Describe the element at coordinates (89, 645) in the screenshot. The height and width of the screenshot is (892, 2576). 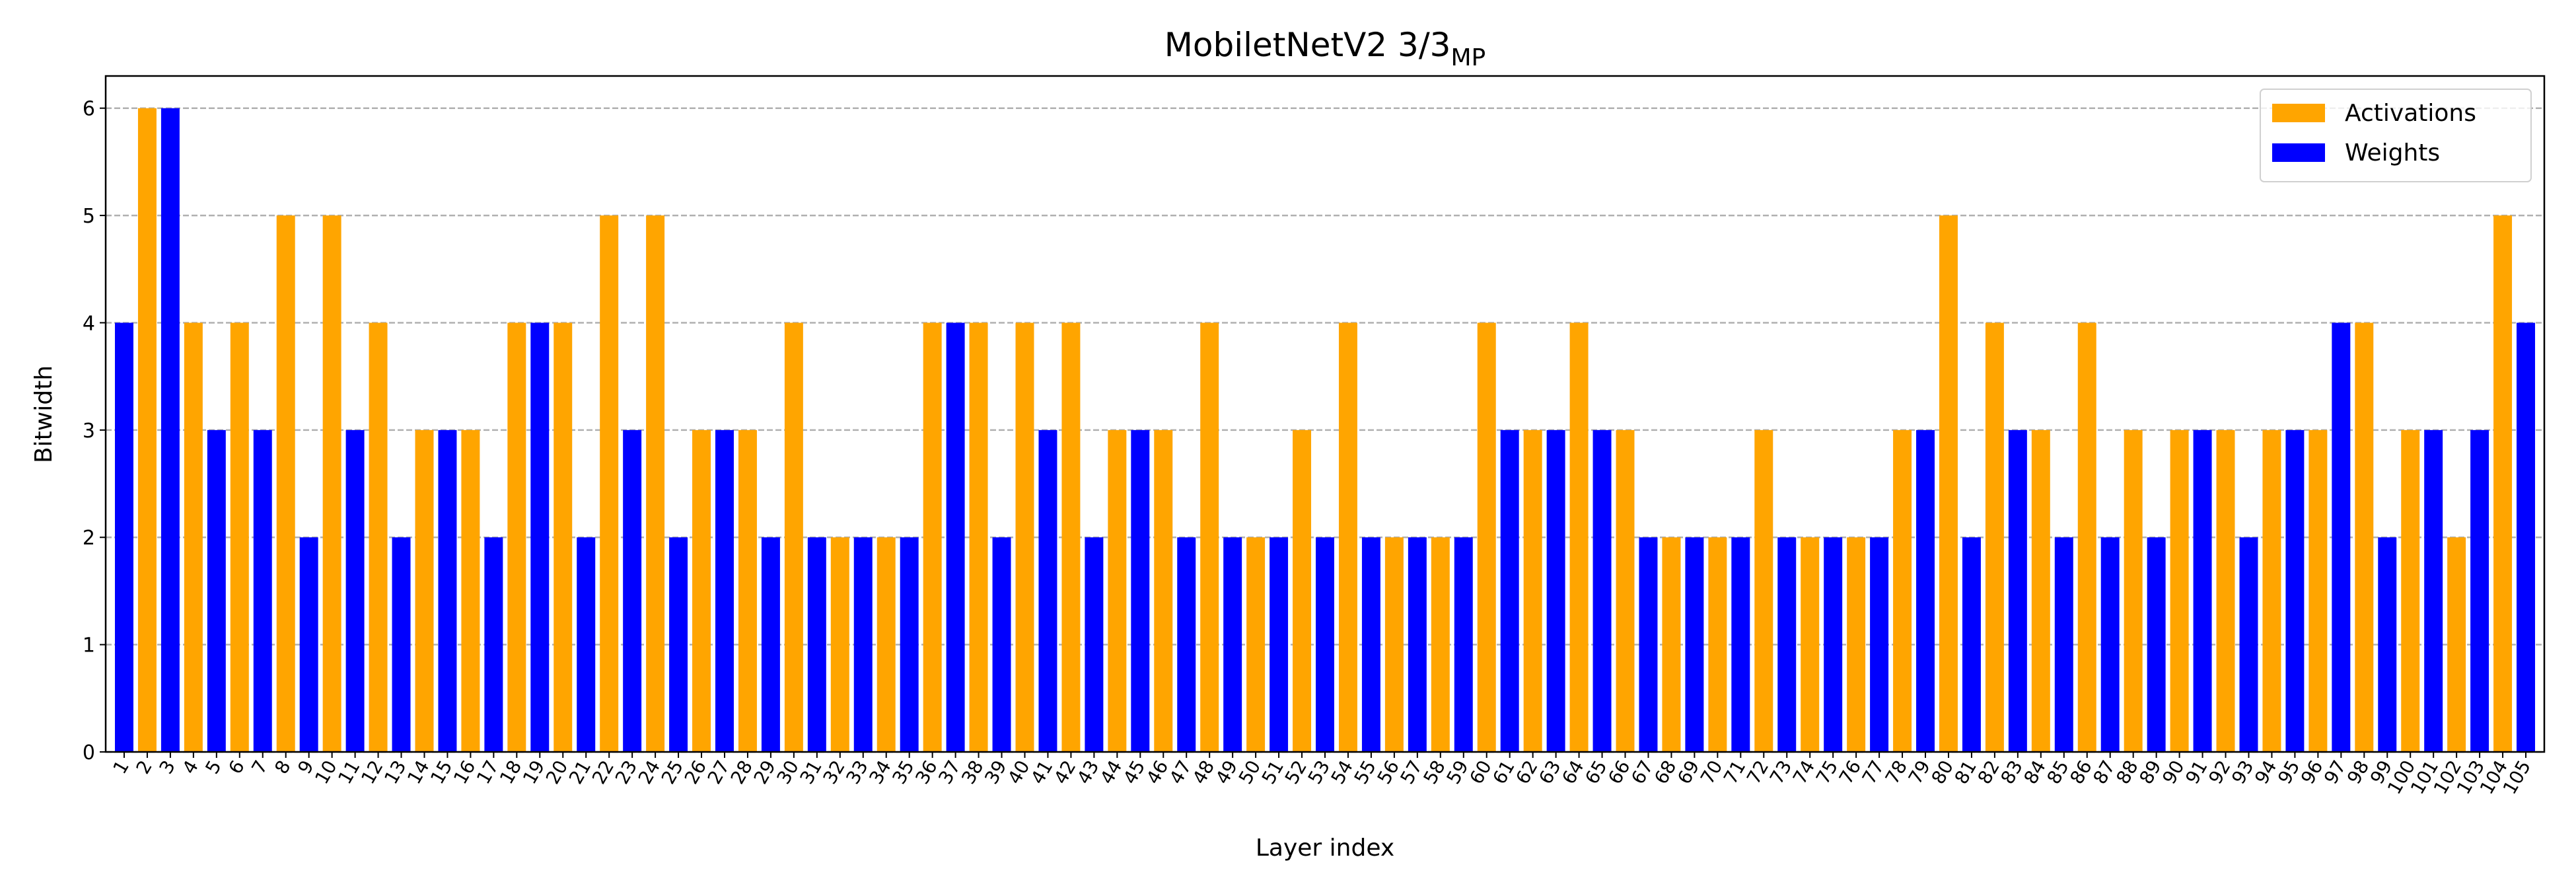
I see `y-tick-label: 1` at that location.